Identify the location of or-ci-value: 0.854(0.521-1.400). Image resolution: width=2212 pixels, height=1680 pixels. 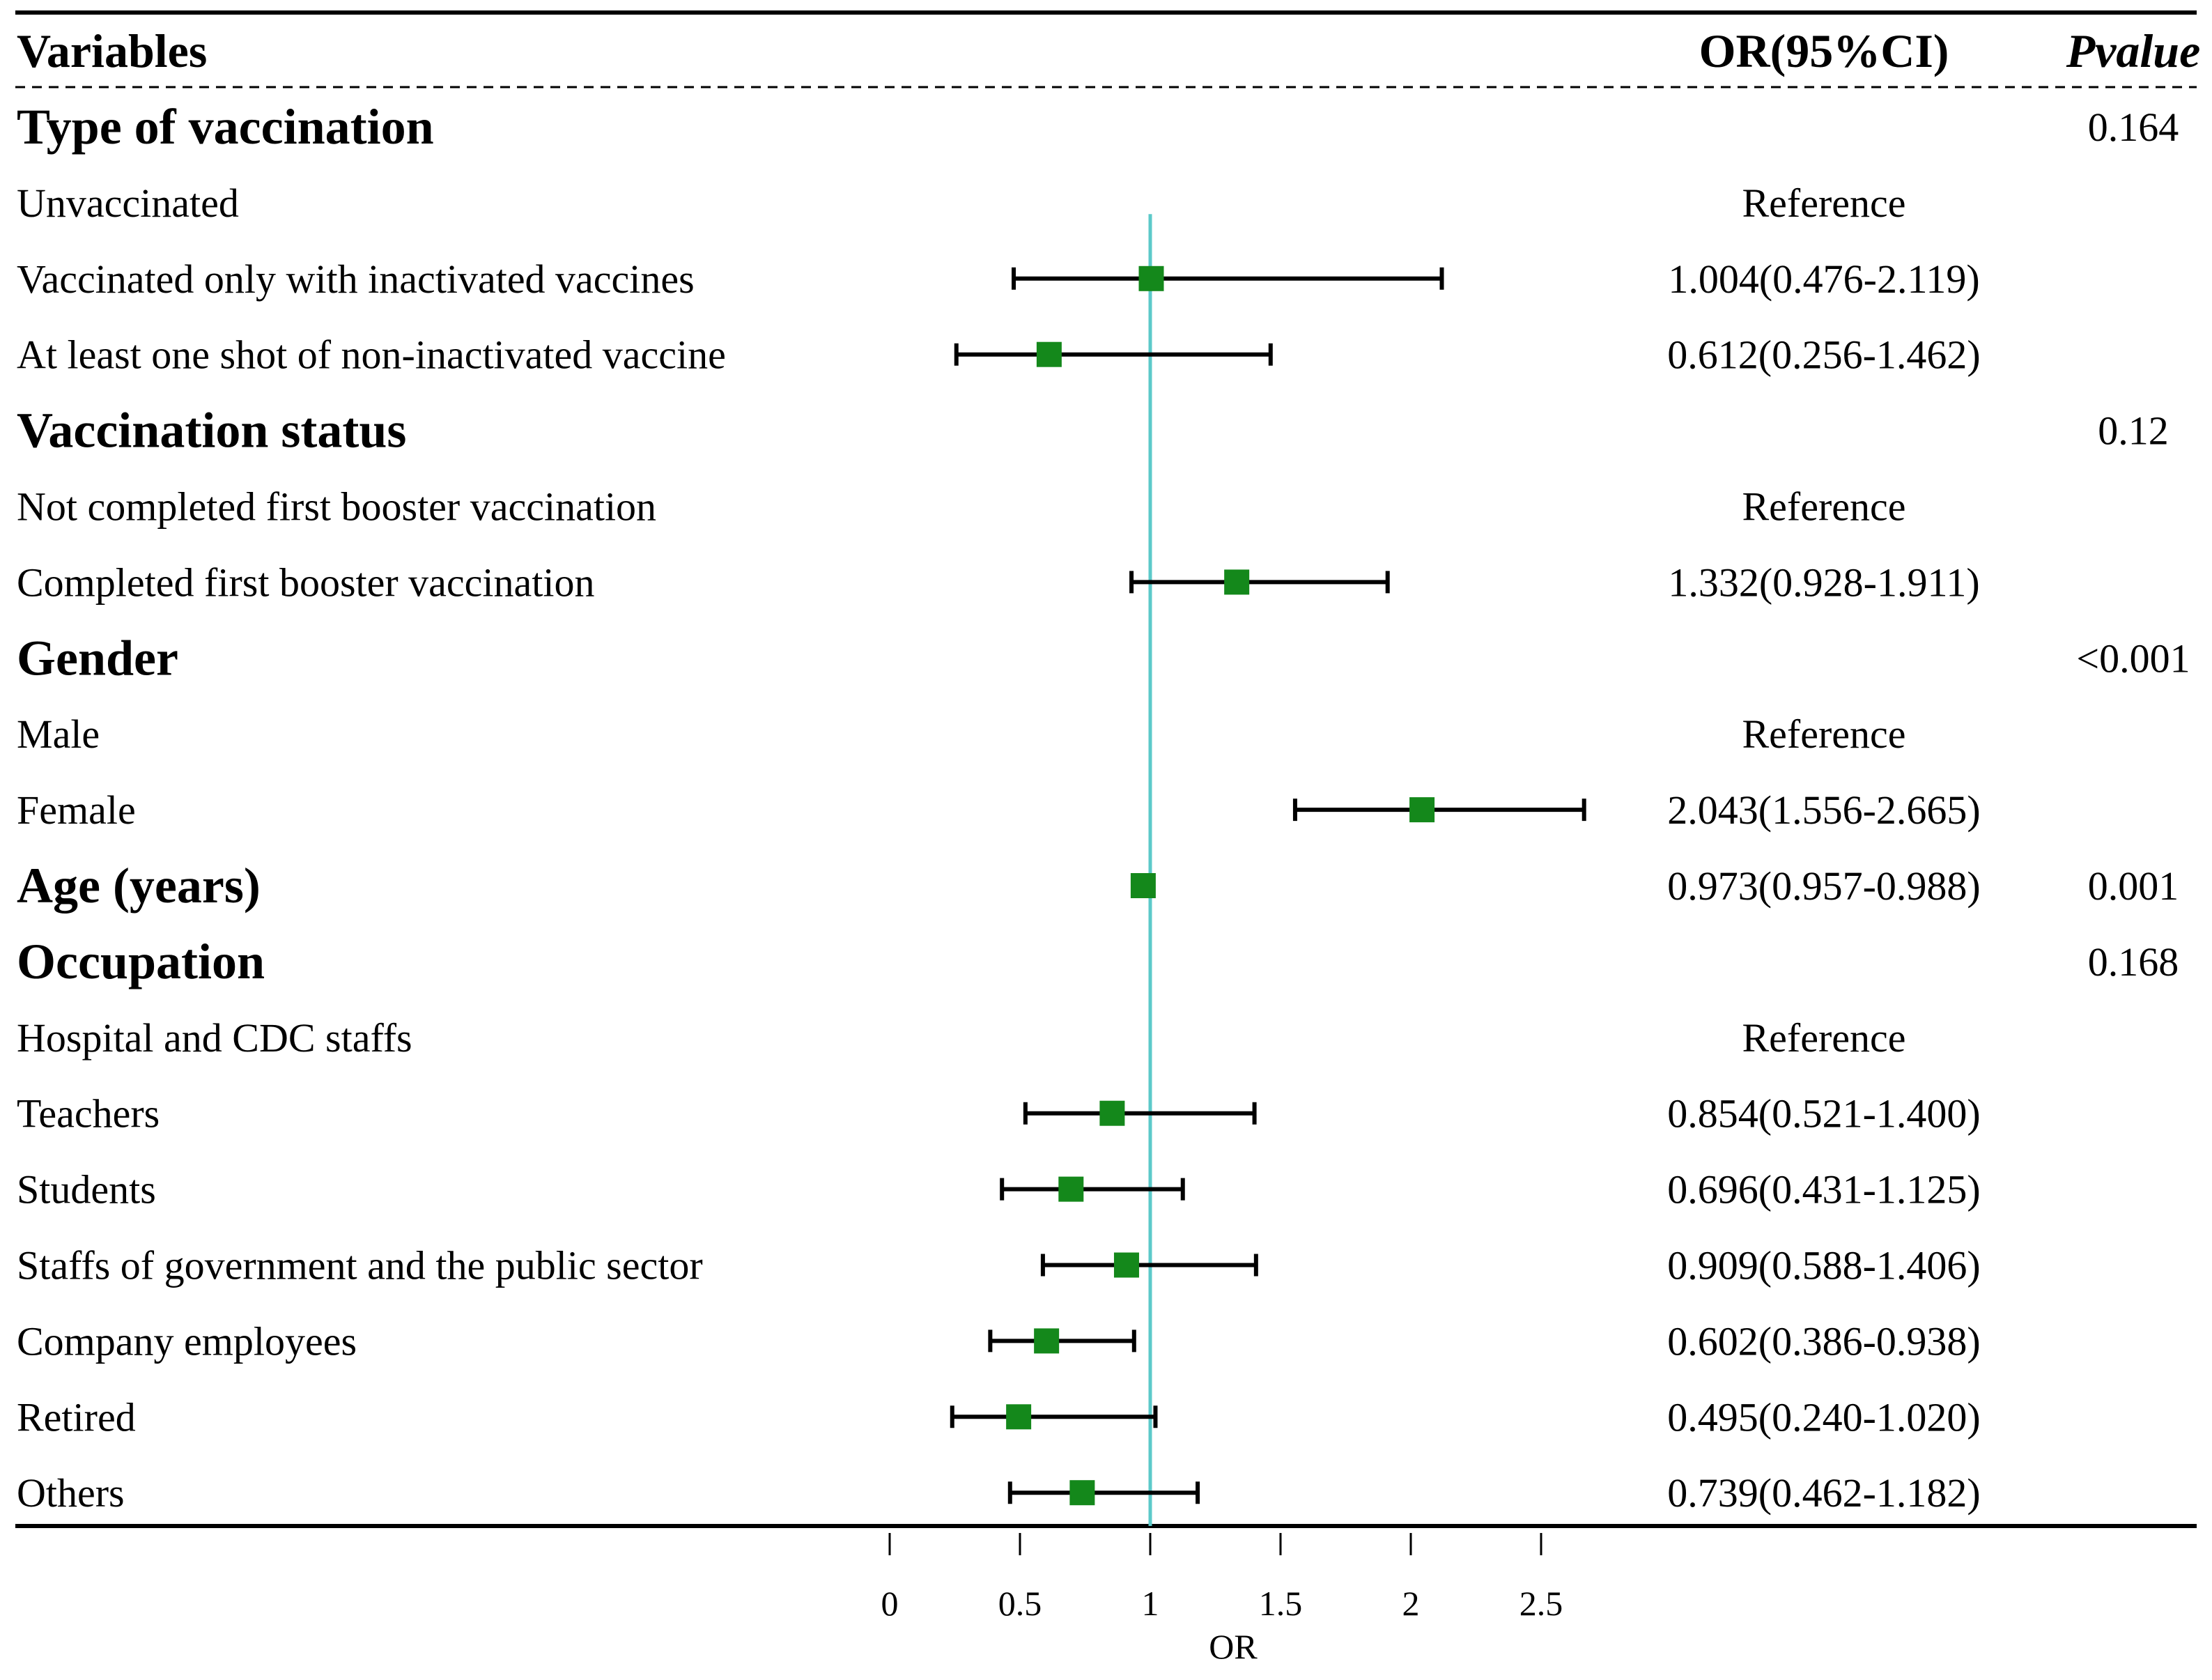
(1823, 1113).